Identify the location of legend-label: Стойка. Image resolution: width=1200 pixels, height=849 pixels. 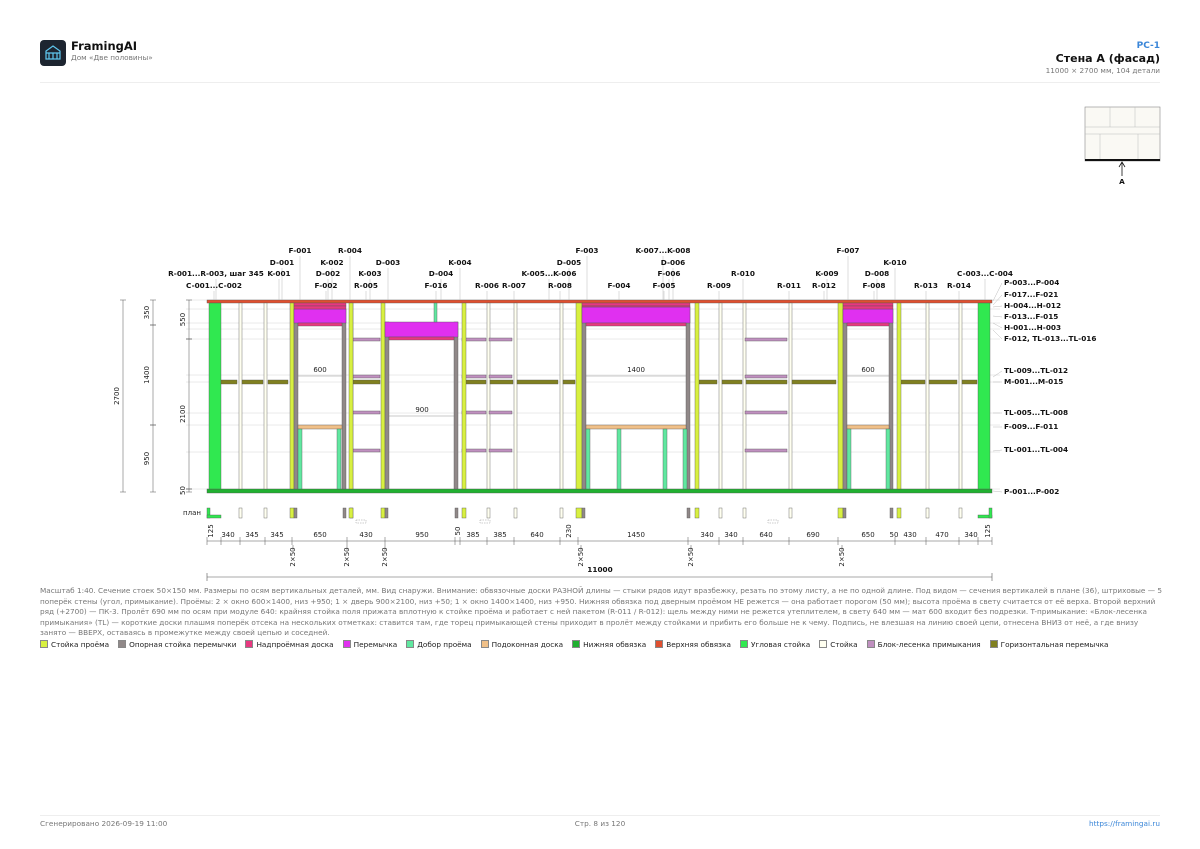
(844, 644).